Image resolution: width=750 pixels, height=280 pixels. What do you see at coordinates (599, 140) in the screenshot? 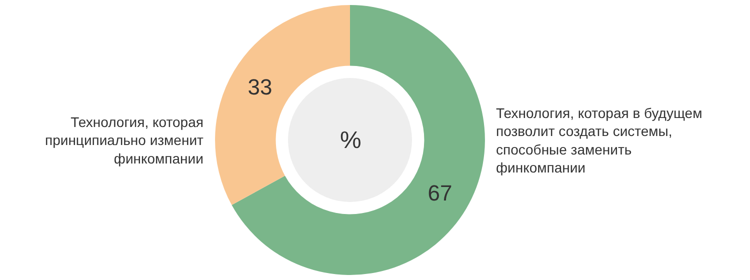
I see `slice-label: Технология, которая в будущем позволит создать системы, способные заменить финкомпании` at bounding box center [599, 140].